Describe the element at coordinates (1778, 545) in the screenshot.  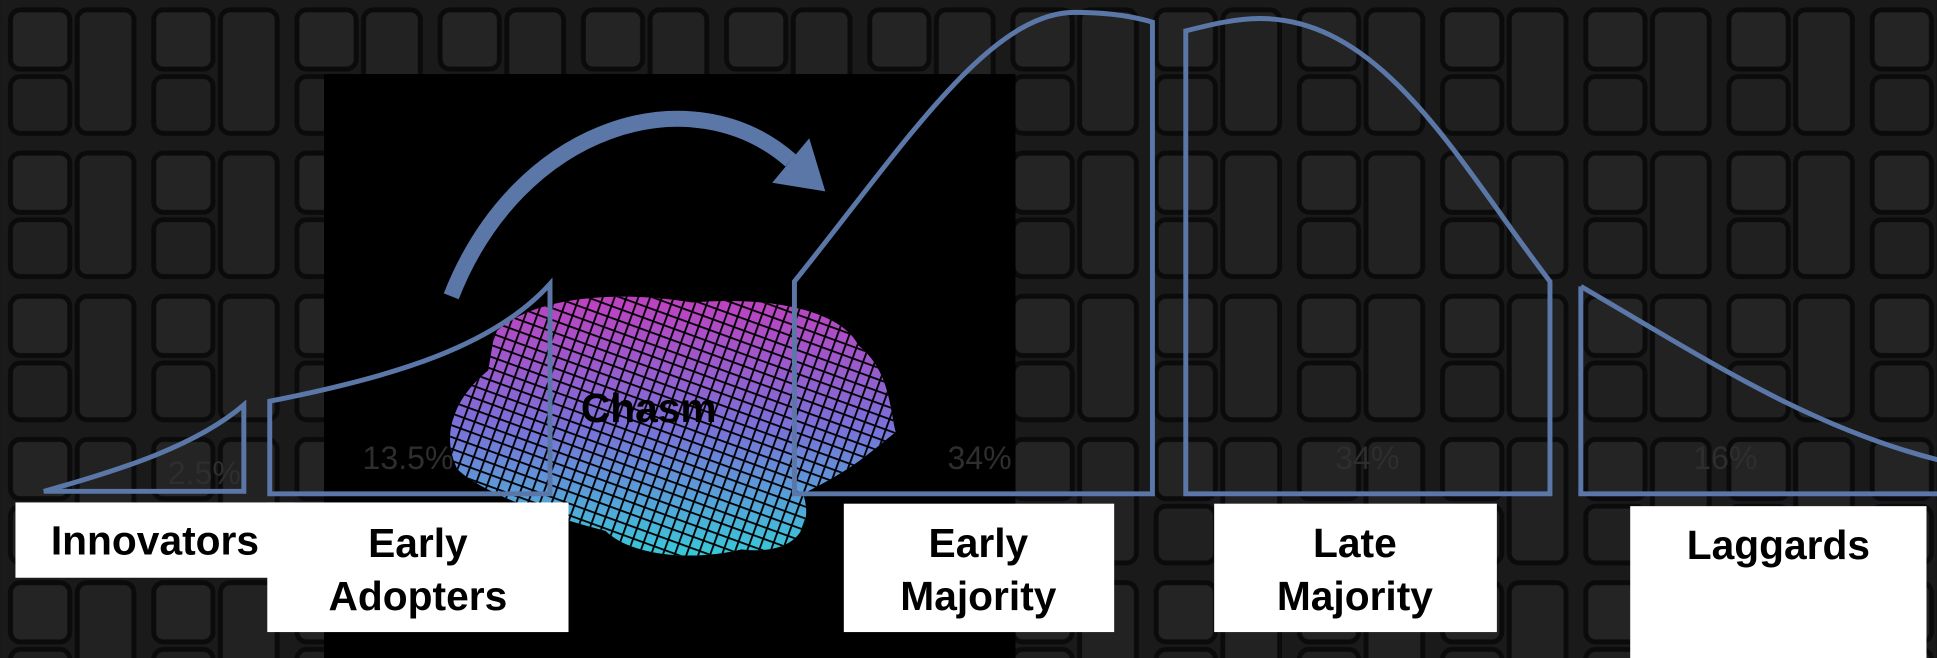
I see `segment-label: Laggards` at that location.